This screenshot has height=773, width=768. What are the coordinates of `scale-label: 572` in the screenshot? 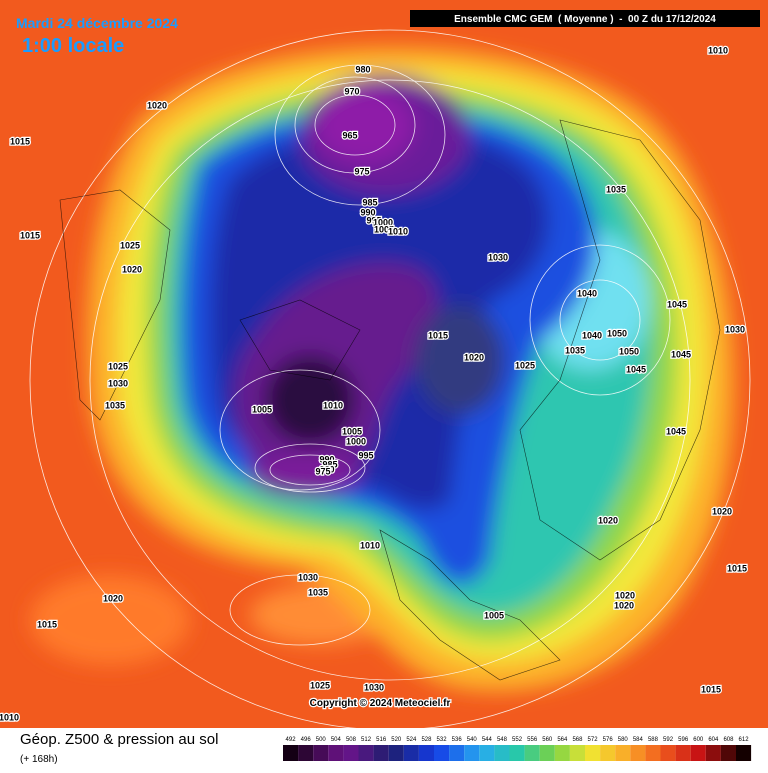 It's located at (593, 740).